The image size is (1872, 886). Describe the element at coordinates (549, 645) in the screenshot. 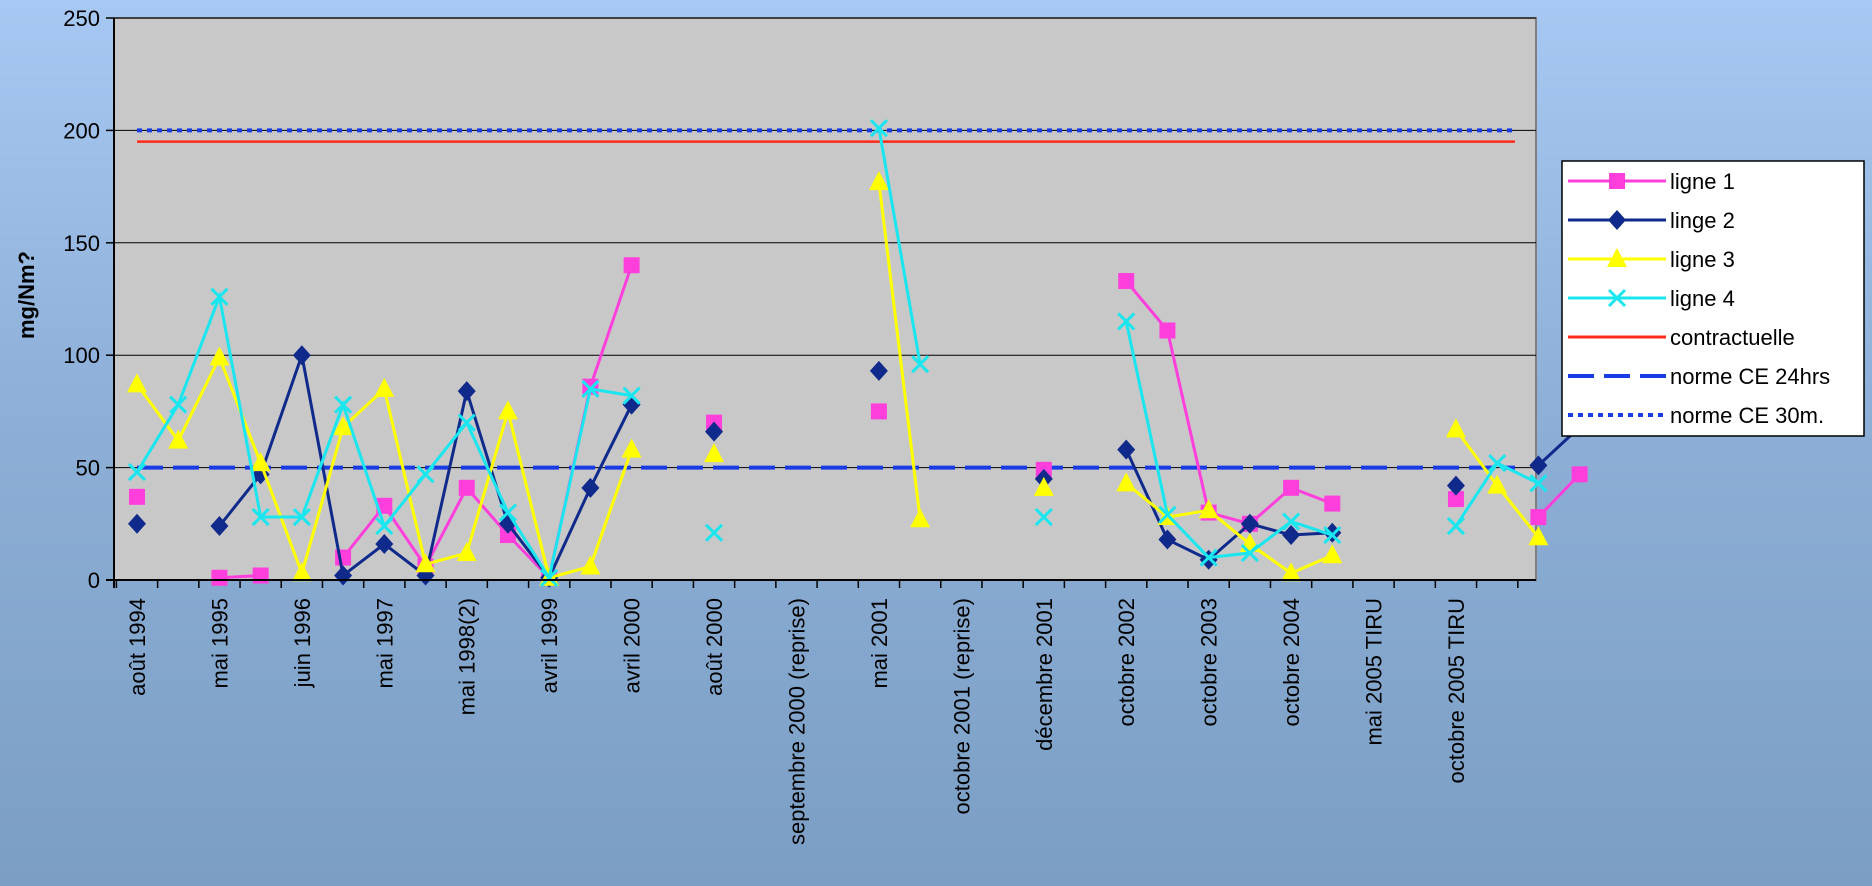

I see `x-tick-label: avril 1999` at that location.